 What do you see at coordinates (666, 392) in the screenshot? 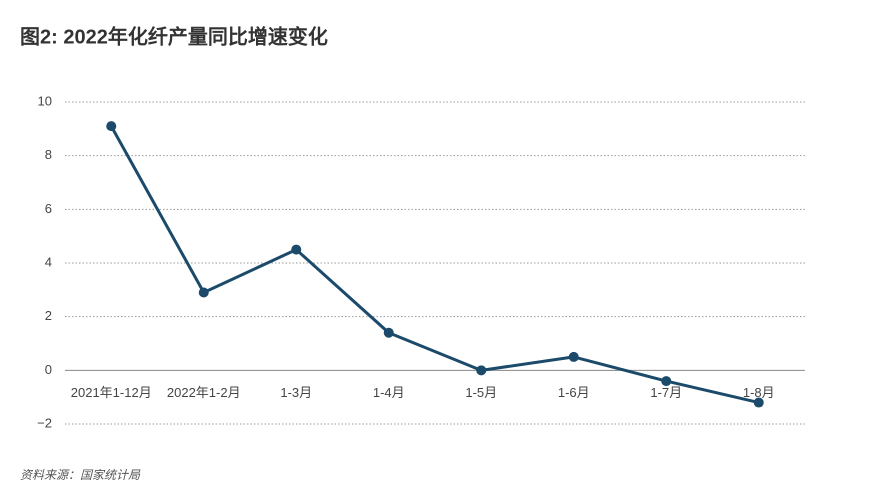
I see `x-tick-label: 1-7月` at bounding box center [666, 392].